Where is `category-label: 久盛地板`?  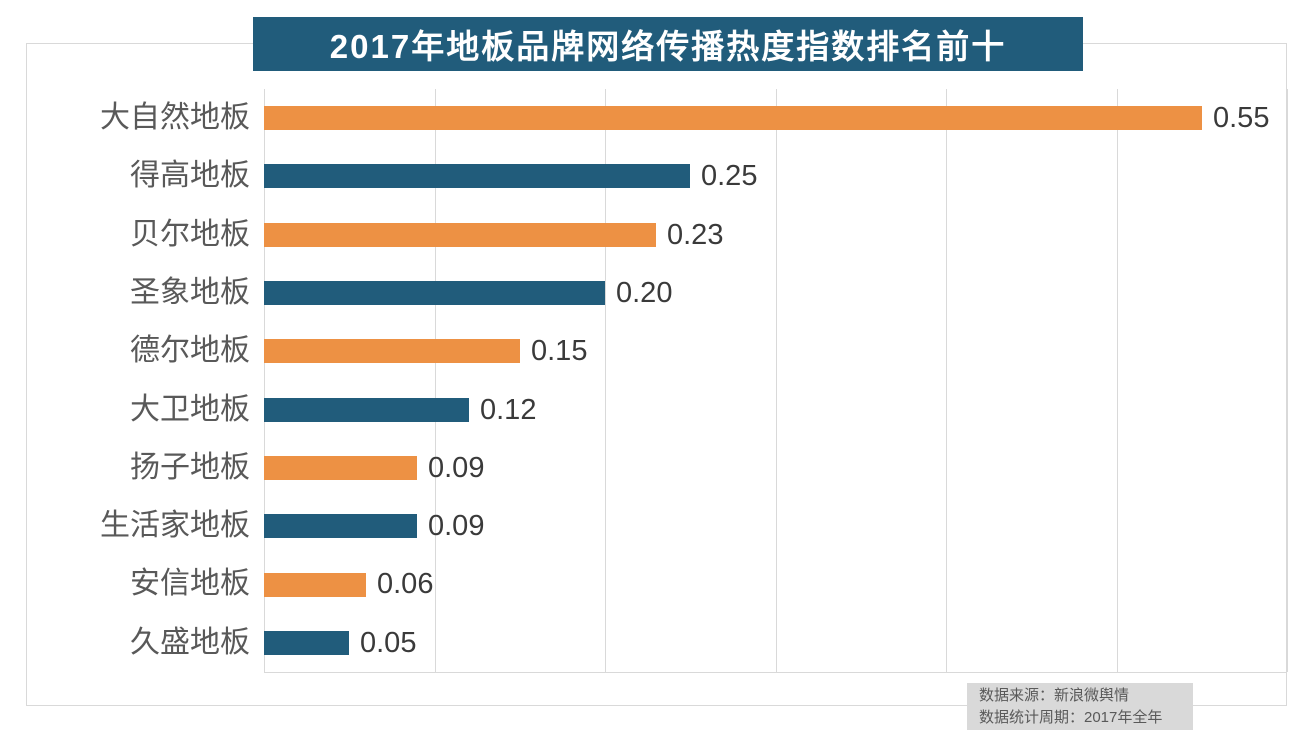 category-label: 久盛地板 is located at coordinates (190, 642).